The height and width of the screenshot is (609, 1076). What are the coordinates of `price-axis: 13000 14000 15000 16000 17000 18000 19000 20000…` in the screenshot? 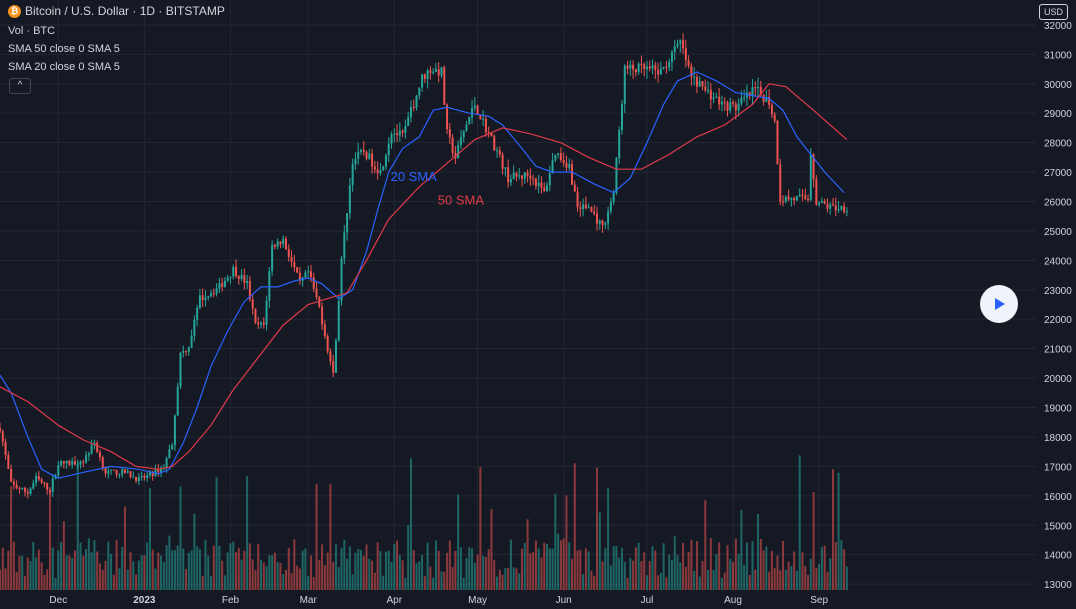 It's located at (1058, 306).